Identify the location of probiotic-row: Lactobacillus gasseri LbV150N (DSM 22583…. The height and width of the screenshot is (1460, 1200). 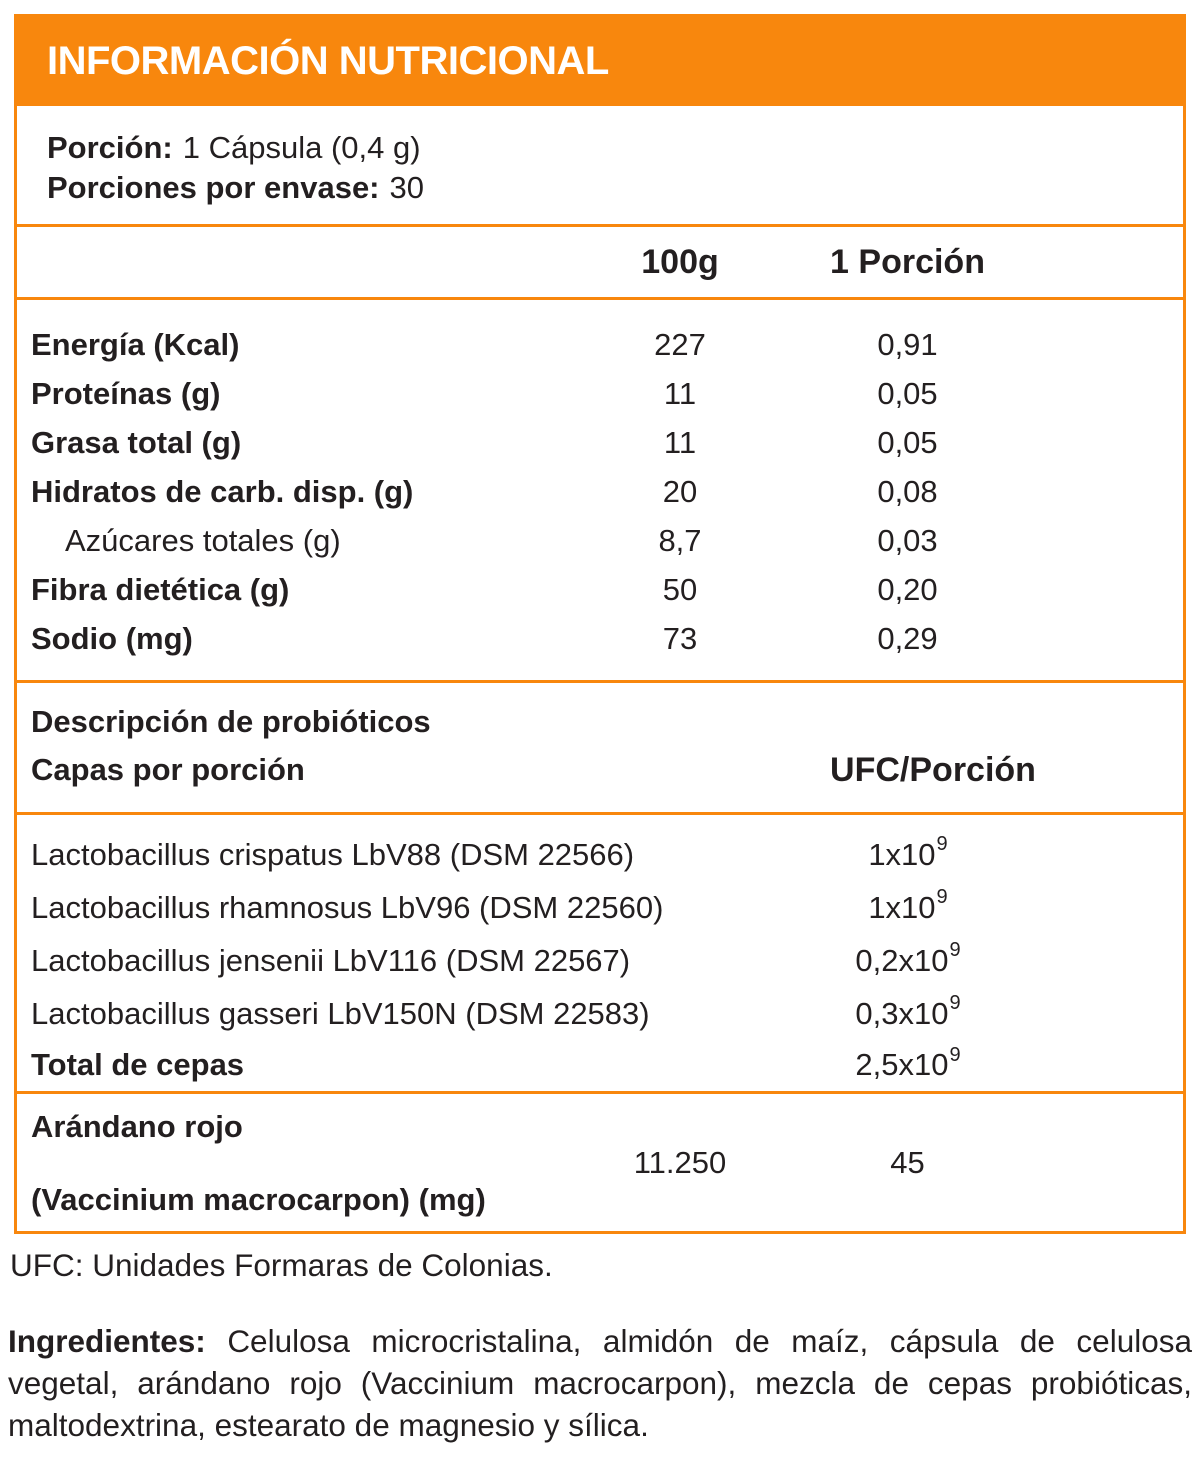
(600, 1013).